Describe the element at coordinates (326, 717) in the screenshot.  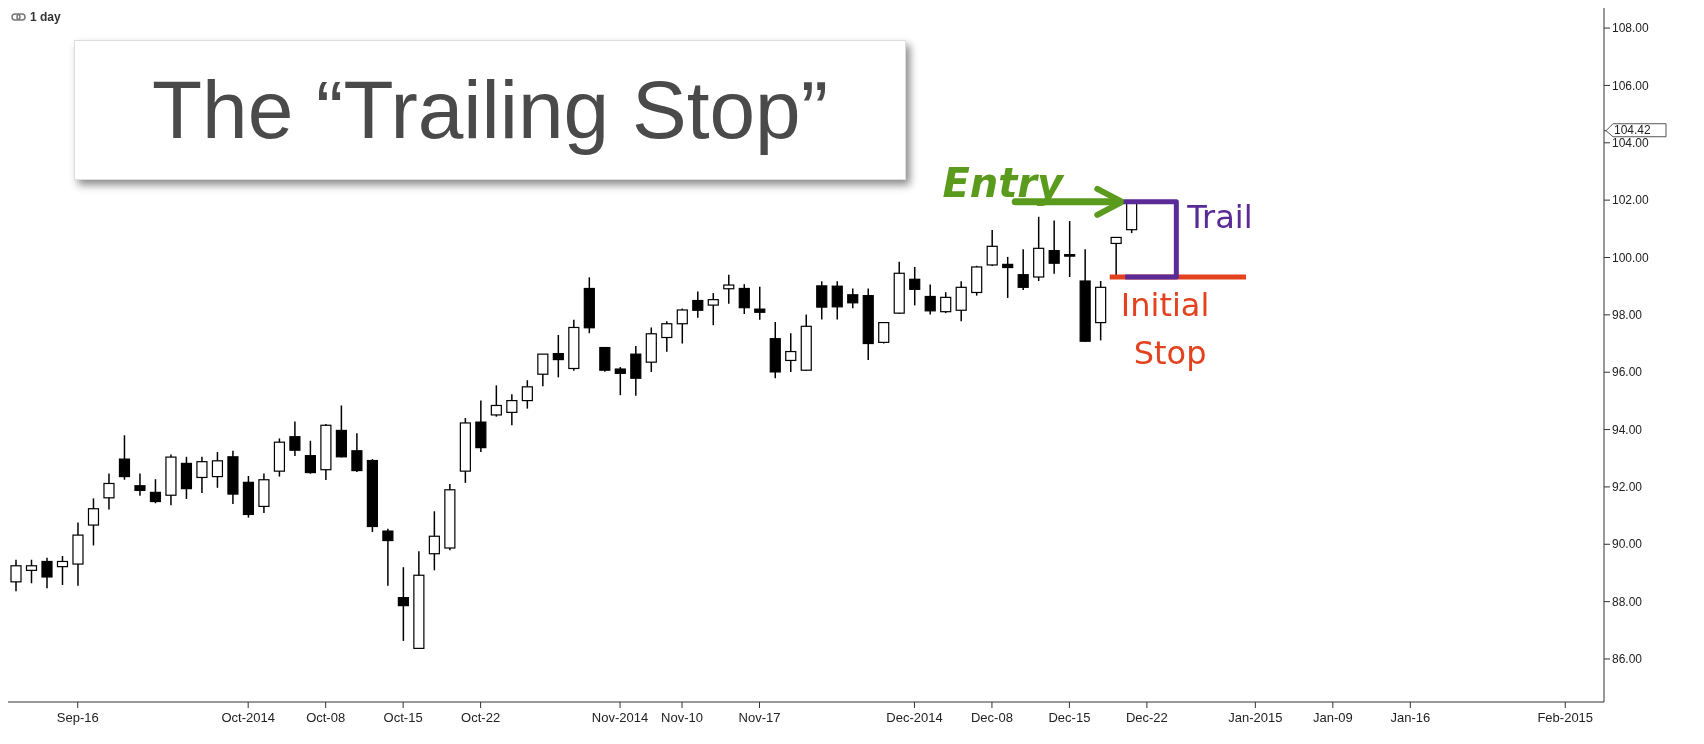
I see `x-tick-label: Oct-08` at that location.